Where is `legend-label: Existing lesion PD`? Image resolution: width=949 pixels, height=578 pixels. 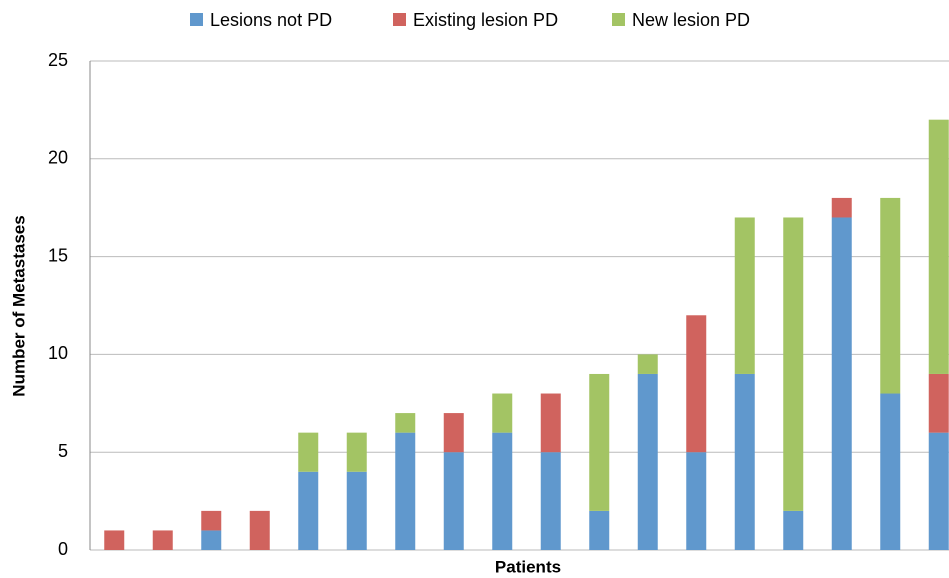 legend-label: Existing lesion PD is located at coordinates (485, 20).